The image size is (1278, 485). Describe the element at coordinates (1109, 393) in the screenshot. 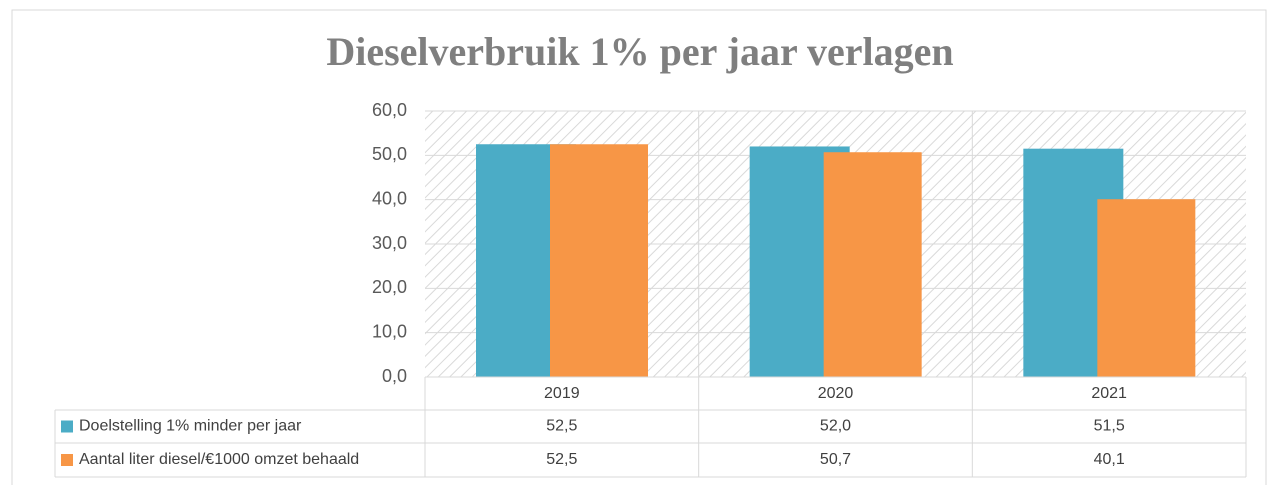

I see `x-tick-label: 2021` at that location.